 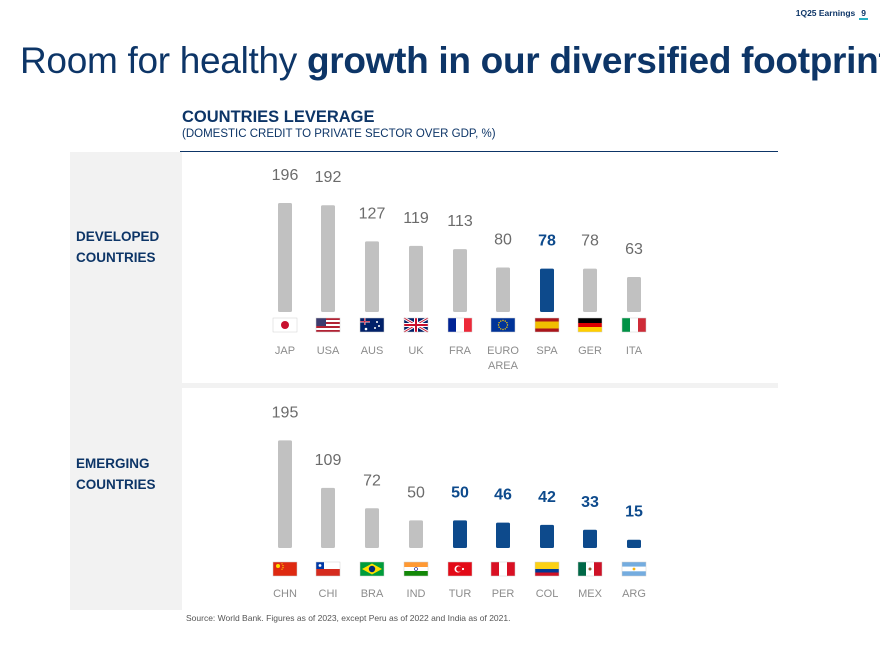 I want to click on header-label: 1Q25 Earnings, so click(x=825, y=13).